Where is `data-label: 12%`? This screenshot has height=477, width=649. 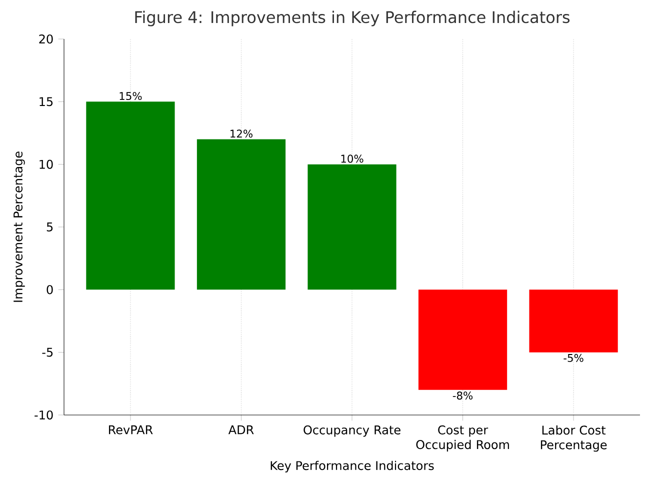 data-label: 12% is located at coordinates (241, 134).